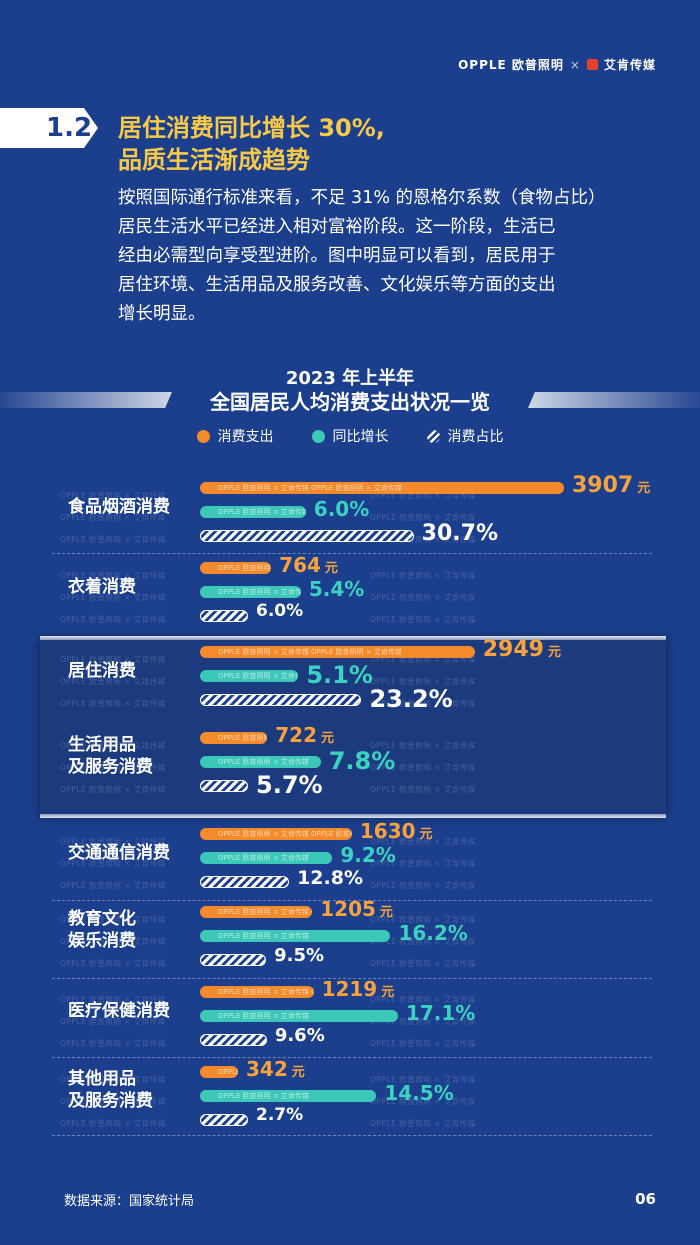 This screenshot has height=1245, width=700. What do you see at coordinates (318, 436) in the screenshot?
I see `legend-swatch-teal` at bounding box center [318, 436].